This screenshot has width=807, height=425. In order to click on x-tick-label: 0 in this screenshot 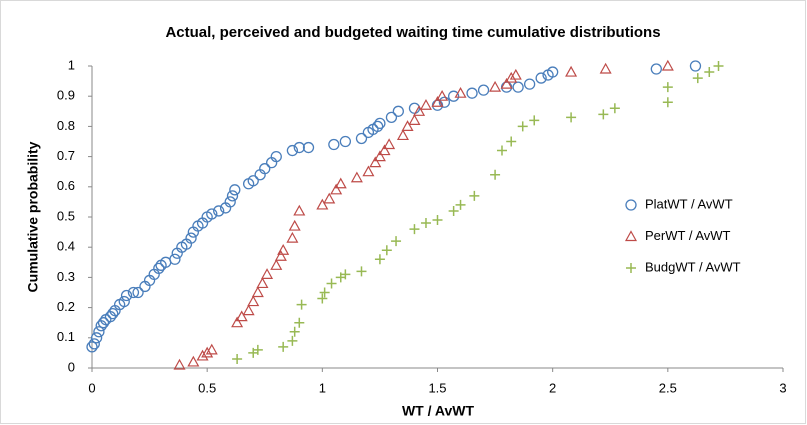, I will do `click(91, 387)`.